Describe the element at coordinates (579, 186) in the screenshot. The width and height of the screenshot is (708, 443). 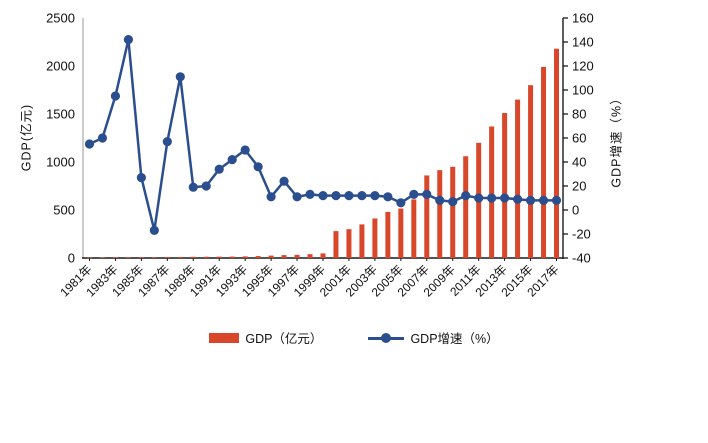
I see `right-y-tick-label: 20` at that location.